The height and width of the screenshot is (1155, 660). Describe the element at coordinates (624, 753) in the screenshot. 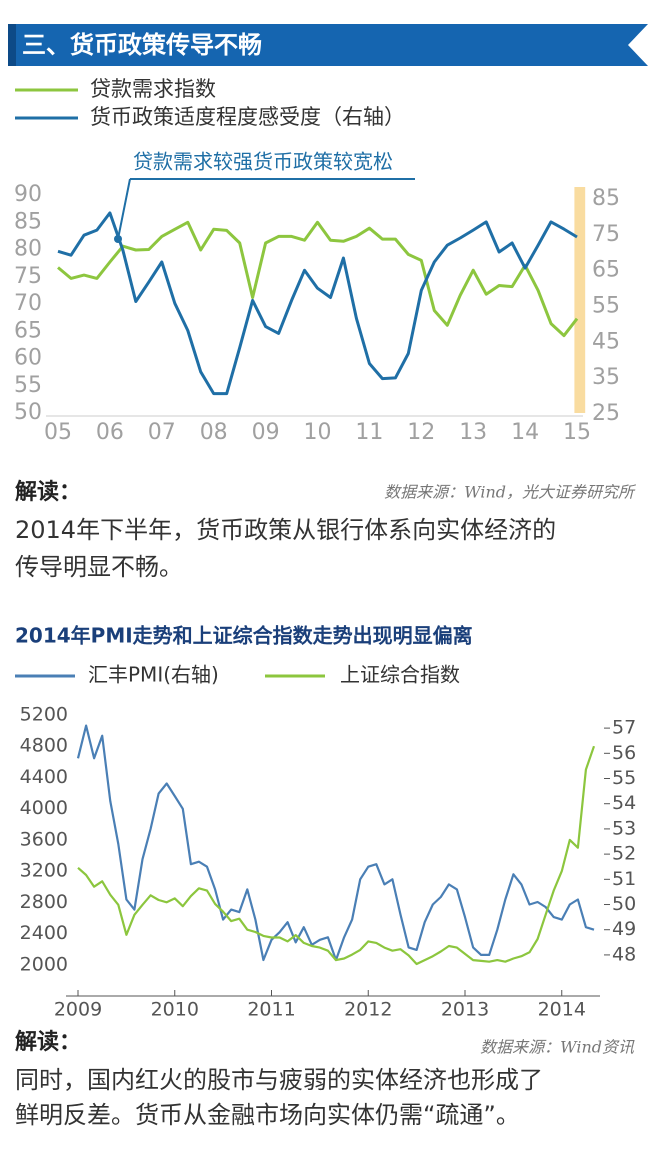

I see `y2-tick-label: 56` at that location.